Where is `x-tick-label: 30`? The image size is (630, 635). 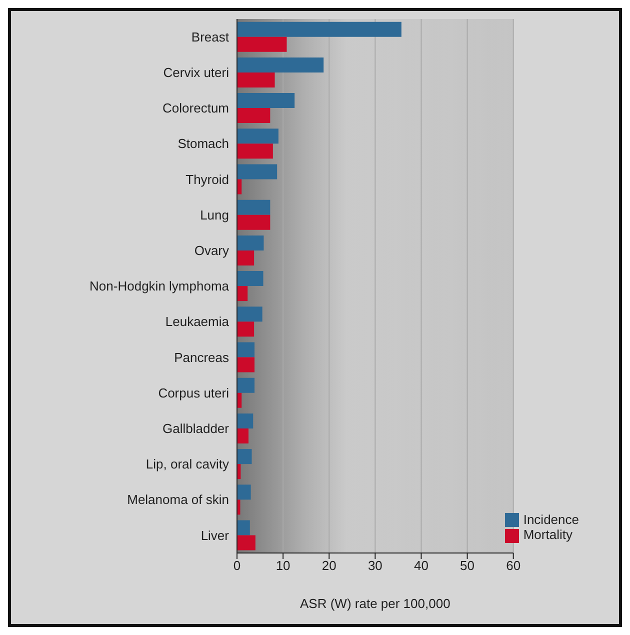 x-tick-label: 30 is located at coordinates (375, 566).